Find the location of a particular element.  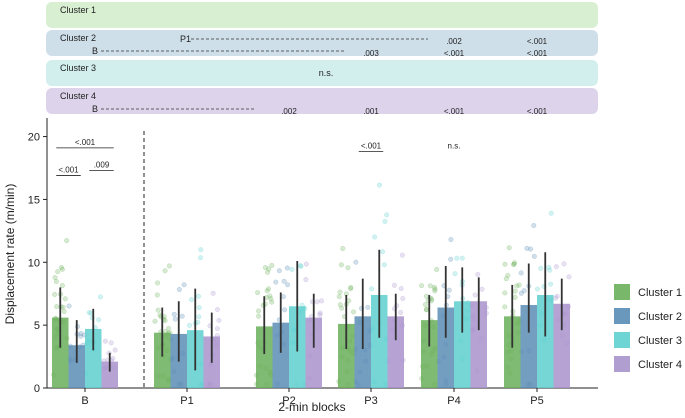

x-tick-label: P5 is located at coordinates (536, 401).